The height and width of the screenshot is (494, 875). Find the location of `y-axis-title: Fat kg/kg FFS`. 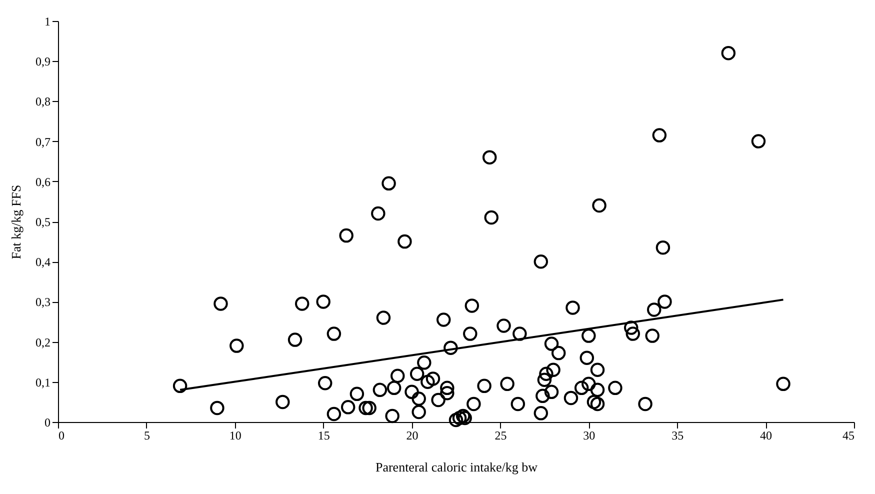

y-axis-title: Fat kg/kg FFS is located at coordinates (16, 222).